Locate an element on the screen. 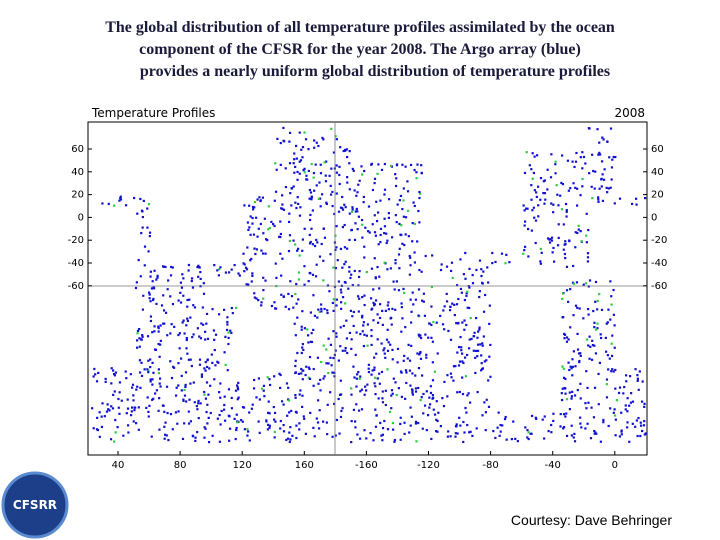  lon-tick-label: -160 is located at coordinates (366, 465).